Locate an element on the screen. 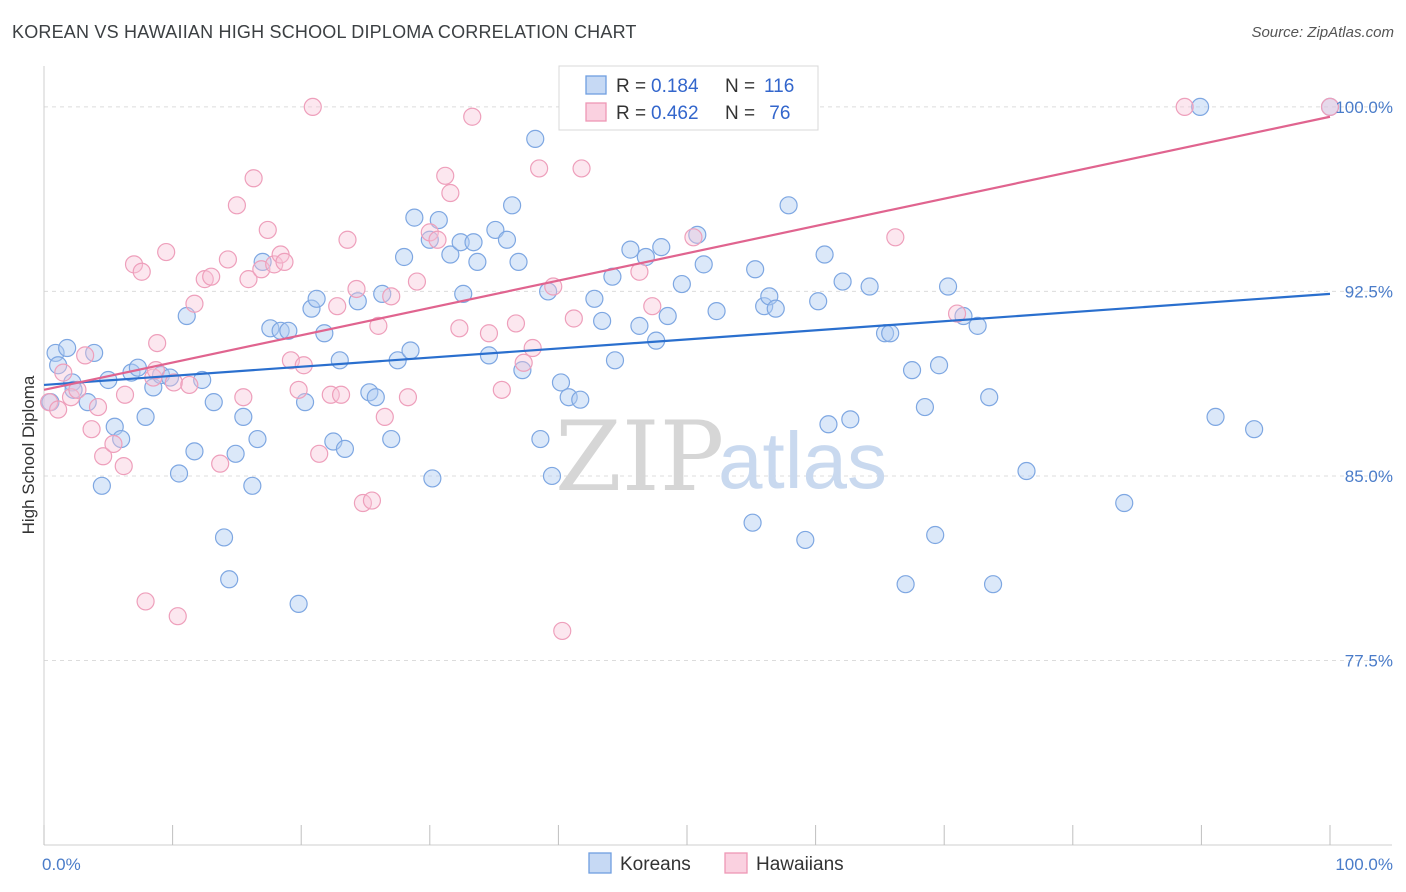  legend-swatch-hawaiians is located at coordinates (596, 112).